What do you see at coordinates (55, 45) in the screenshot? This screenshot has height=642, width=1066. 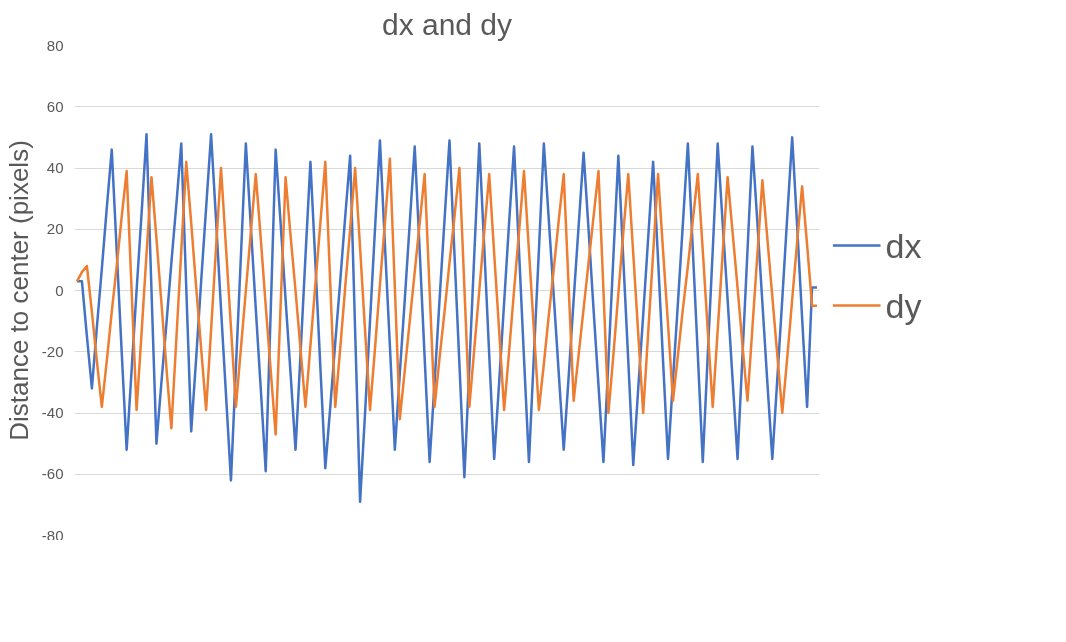 I see `y-tick-label: 80` at bounding box center [55, 45].